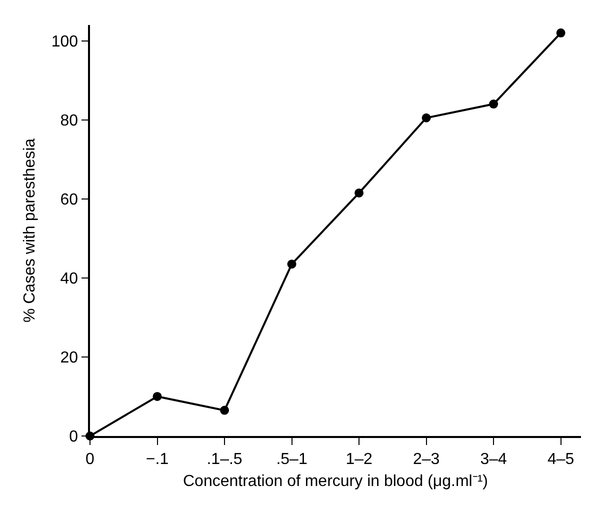 The image size is (606, 511). I want to click on y-tick-label: 100, so click(64, 41).